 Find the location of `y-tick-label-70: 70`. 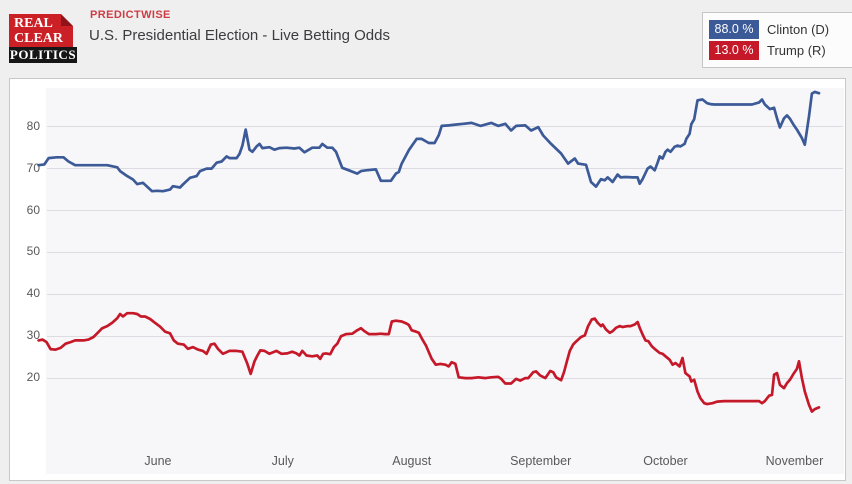

y-tick-label-70: 70 is located at coordinates (33, 167).